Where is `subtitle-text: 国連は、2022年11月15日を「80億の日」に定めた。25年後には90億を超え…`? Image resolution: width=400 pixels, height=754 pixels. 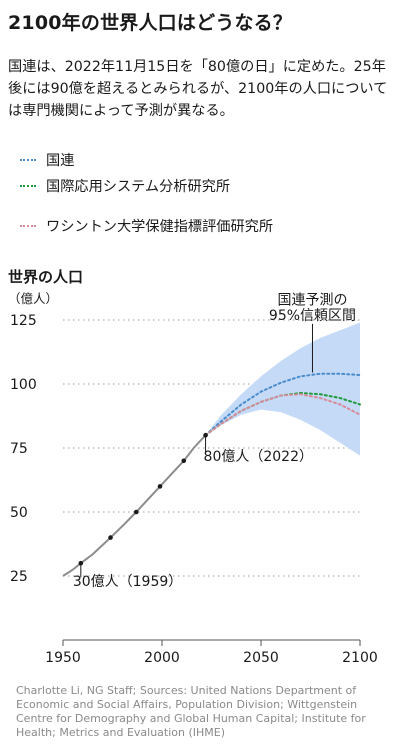 subtitle-text: 国連は、2022年11月15日を「80億の日」に定めた。25年後には90億を超え… is located at coordinates (198, 89).